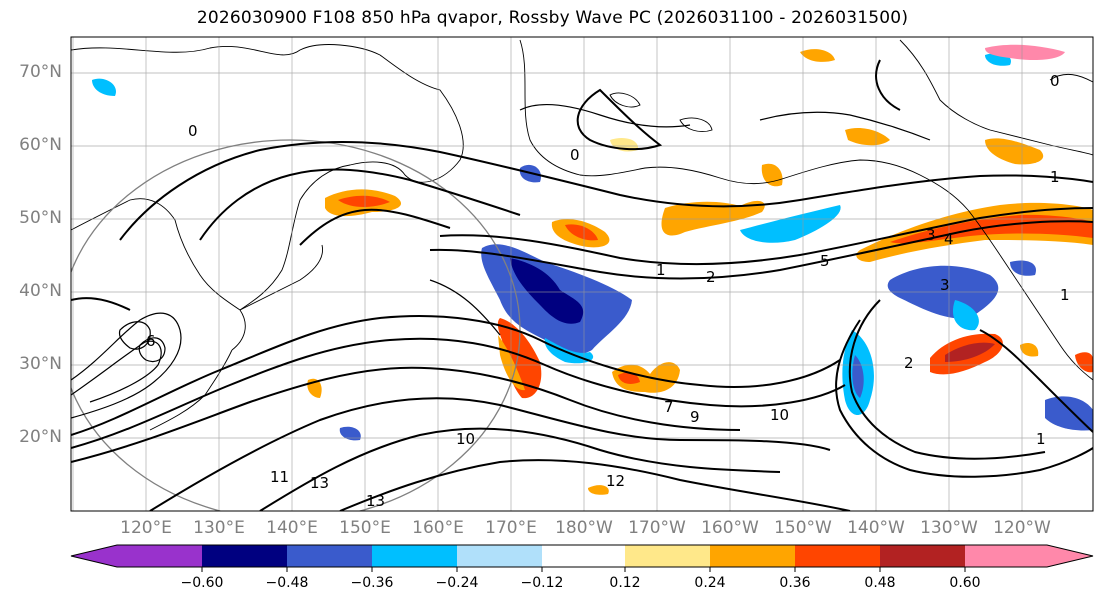 The width and height of the screenshot is (1105, 604). Describe the element at coordinates (795, 583) in the screenshot. I see `colorbar-tick-label: 0.36` at that location.